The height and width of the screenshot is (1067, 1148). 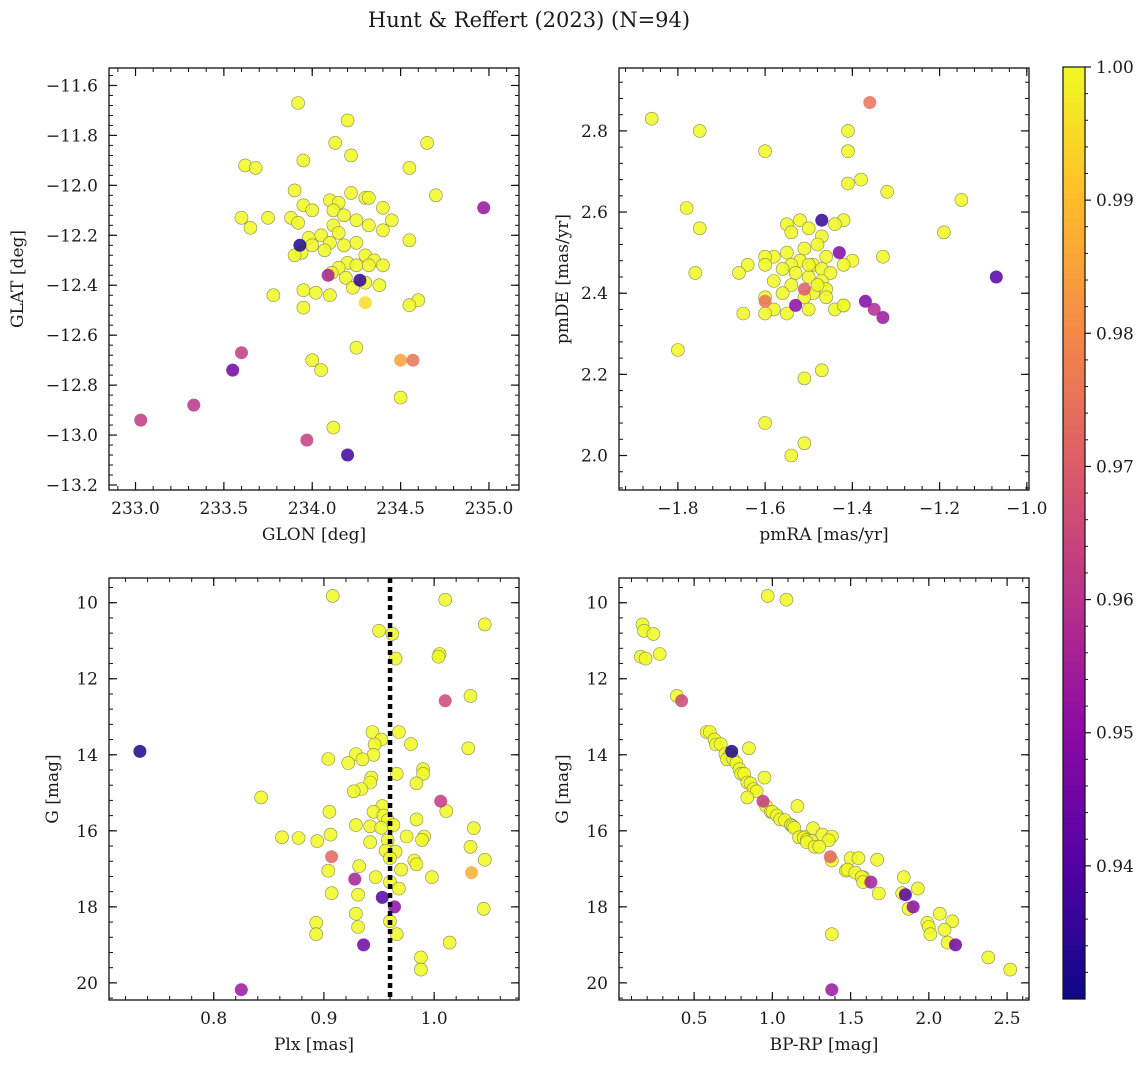 I want to click on x-tick-label: 235.0, so click(x=489, y=509).